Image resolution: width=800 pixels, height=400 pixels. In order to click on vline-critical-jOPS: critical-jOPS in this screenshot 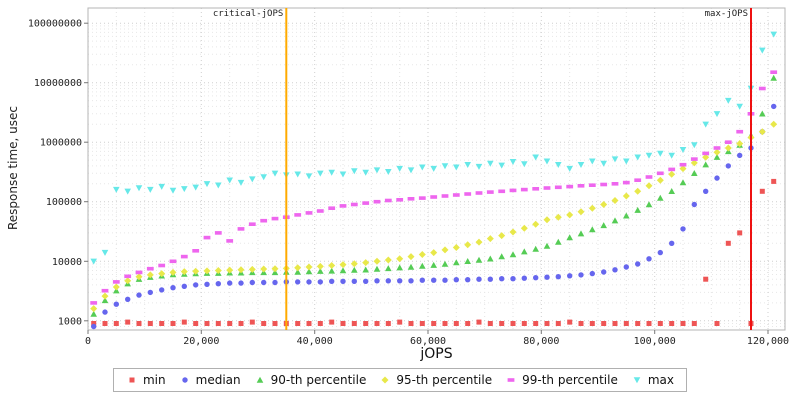, I will do `click(250, 169)`.